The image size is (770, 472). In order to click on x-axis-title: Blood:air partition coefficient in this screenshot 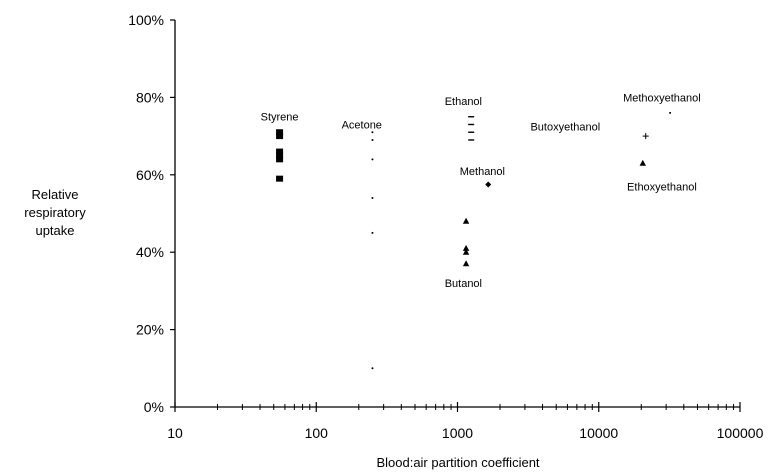, I will do `click(457, 462)`.